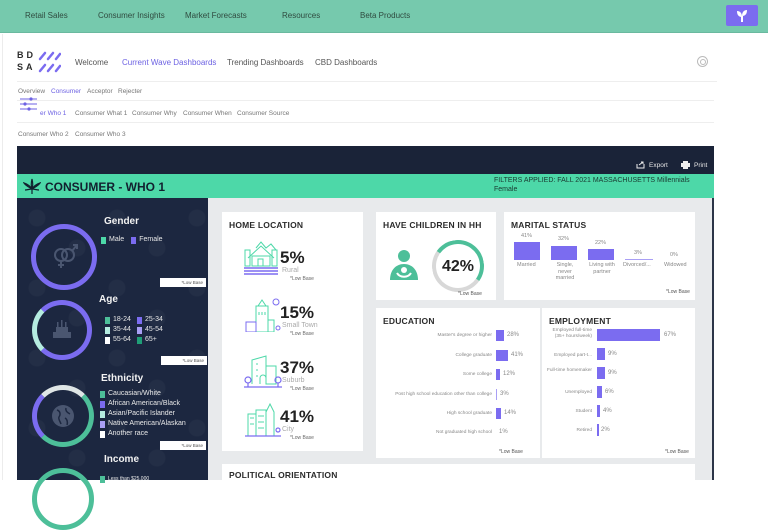 This screenshot has width=768, height=530. Describe the element at coordinates (122, 378) in the screenshot. I see `ethnicity-title: Ethnicity` at that location.